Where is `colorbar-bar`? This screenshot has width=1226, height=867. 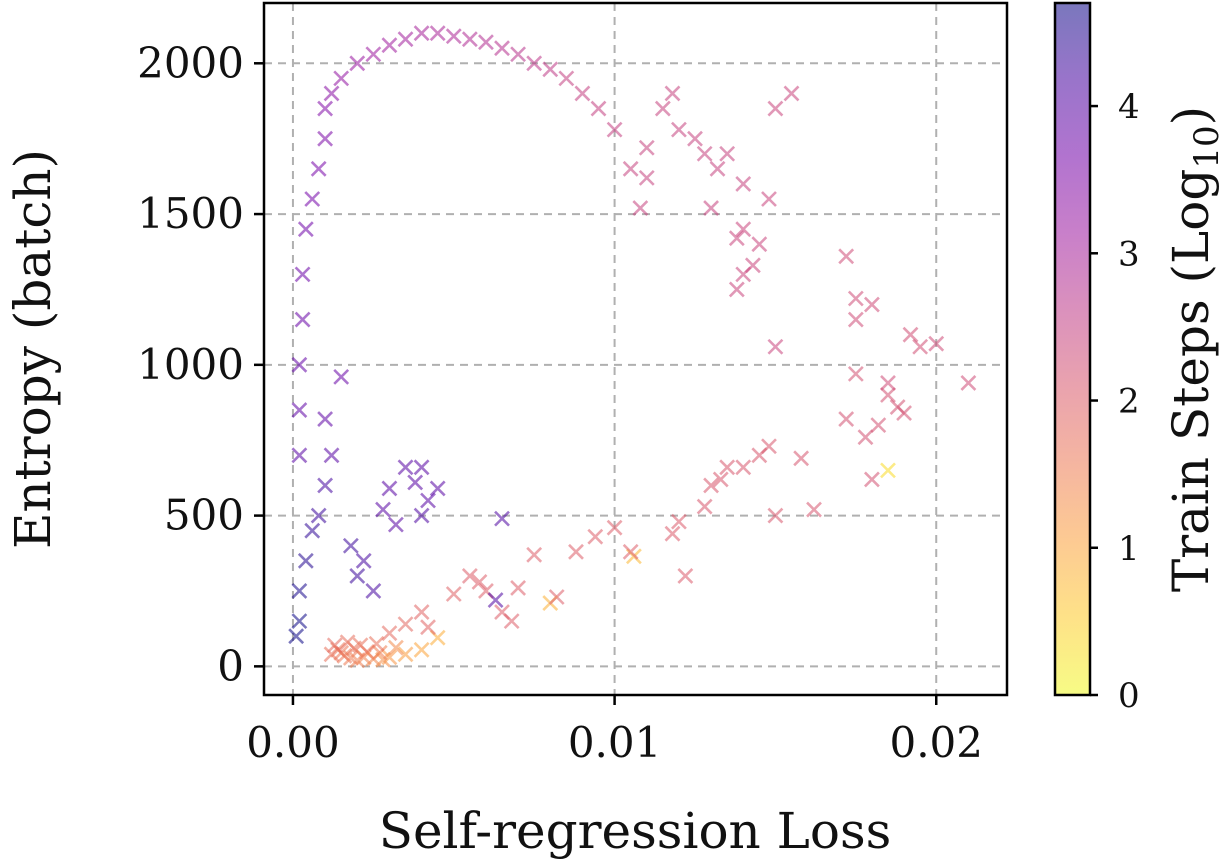
colorbar-bar is located at coordinates (1072, 349).